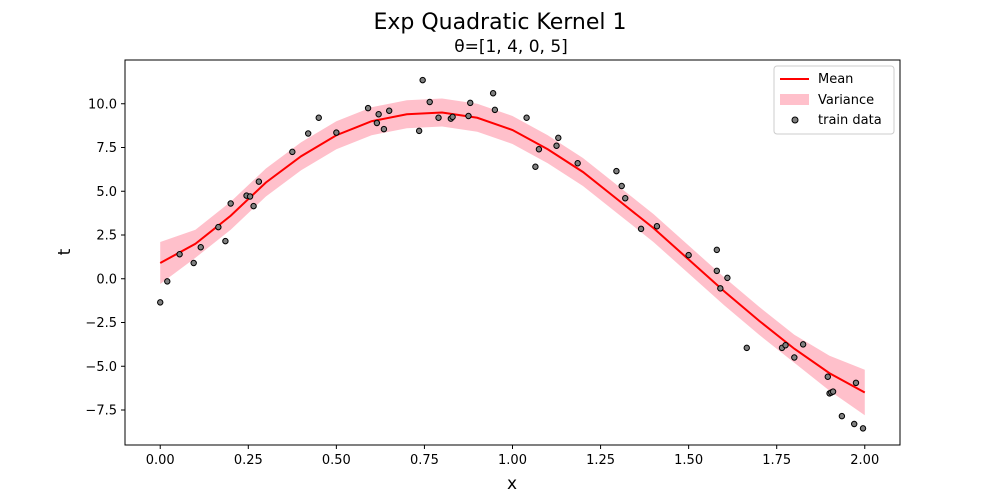  I want to click on y-axis-label: t, so click(65, 251).